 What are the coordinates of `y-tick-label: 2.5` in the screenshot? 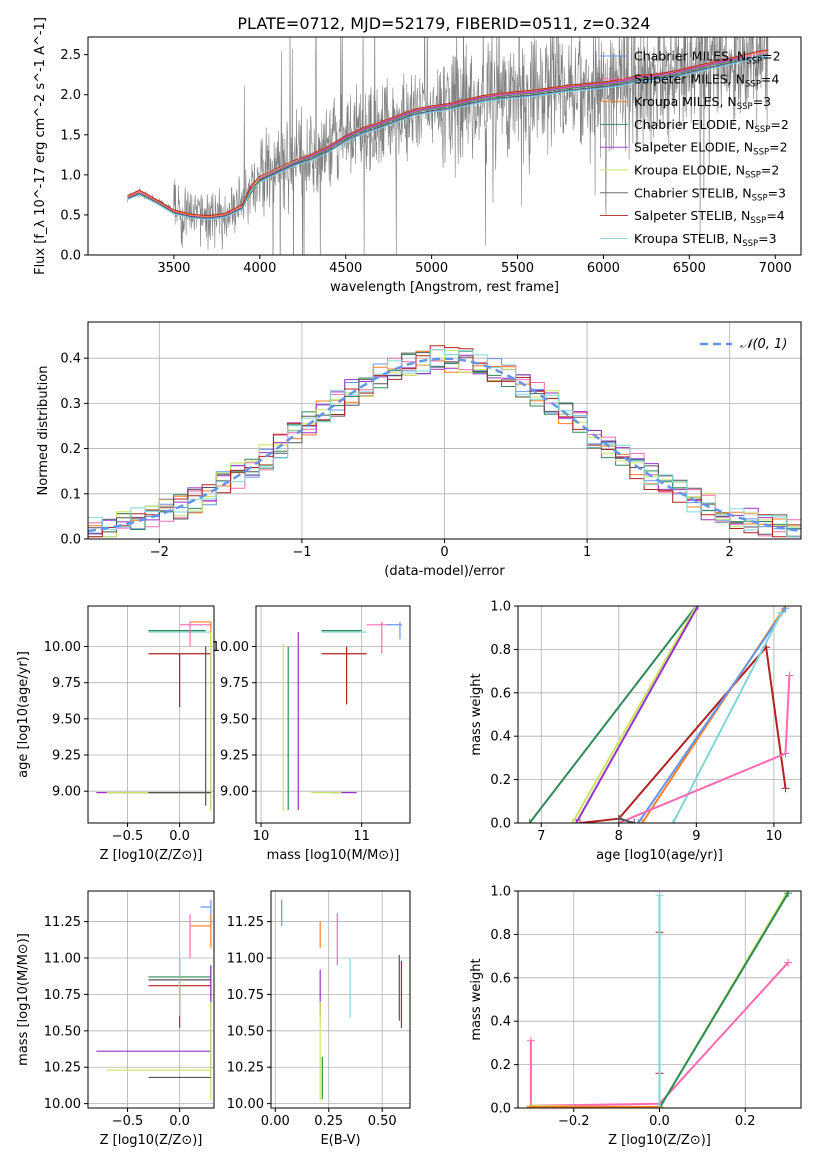 It's located at (70, 55).